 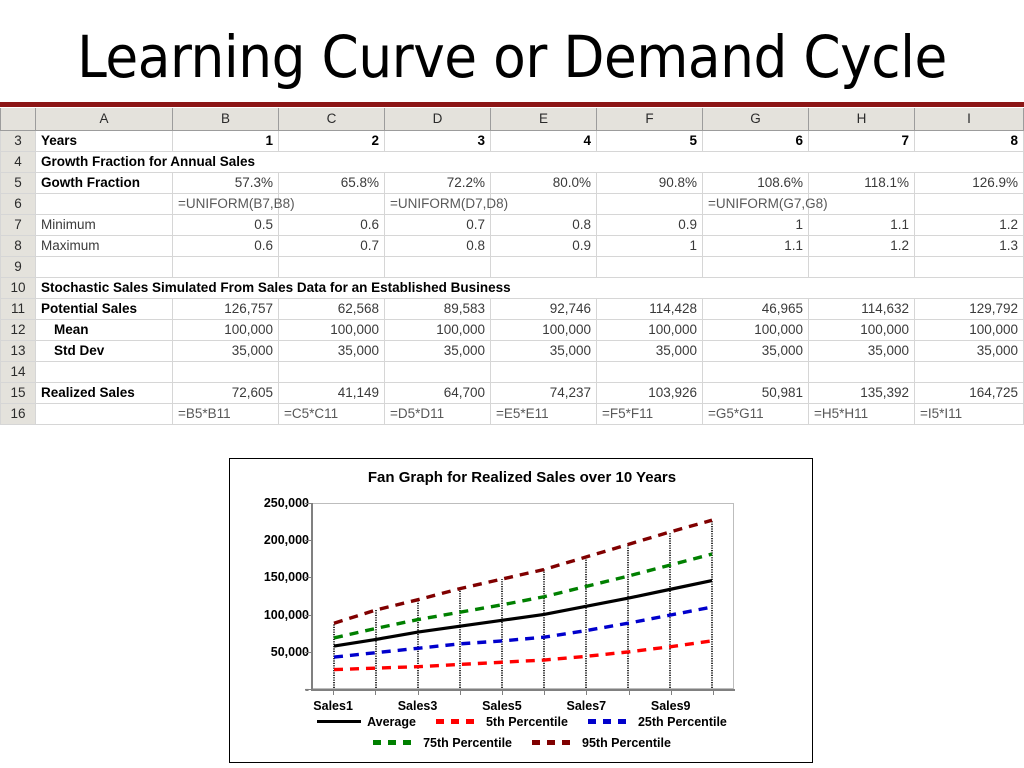 I want to click on cell-H15: 135,392, so click(x=861, y=392).